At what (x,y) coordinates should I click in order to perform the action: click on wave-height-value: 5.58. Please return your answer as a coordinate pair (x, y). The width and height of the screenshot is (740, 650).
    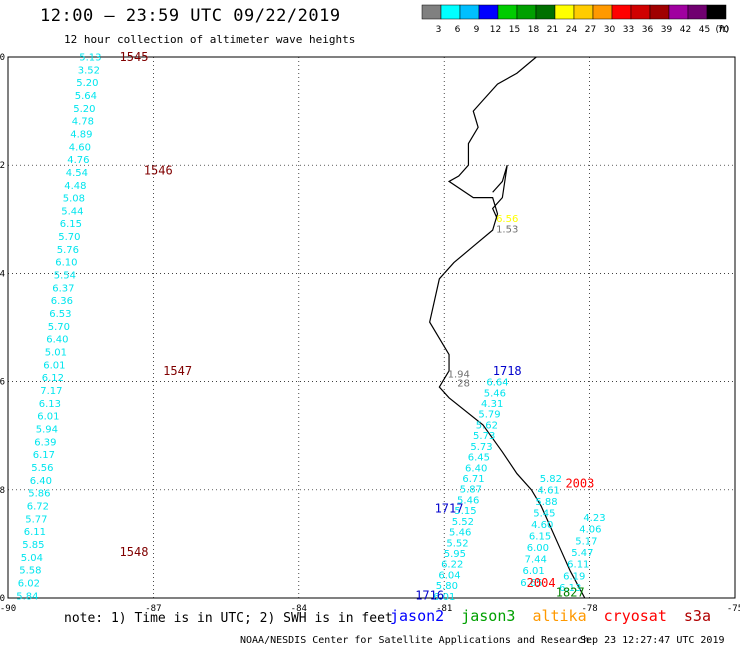
    Looking at the image, I should click on (30, 571).